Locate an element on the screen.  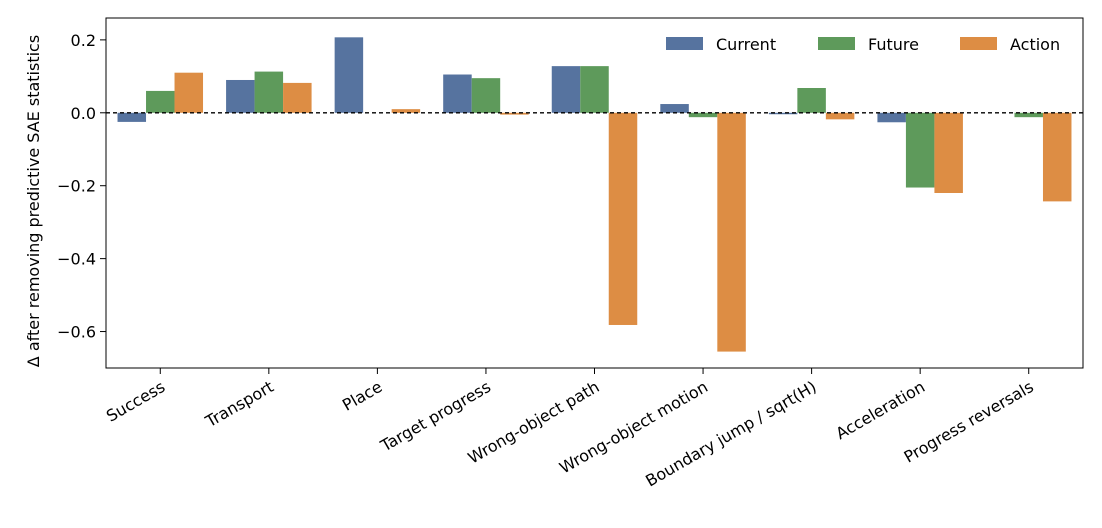
bar-current-boundary-jump-sqrt-h is located at coordinates (783, 113).